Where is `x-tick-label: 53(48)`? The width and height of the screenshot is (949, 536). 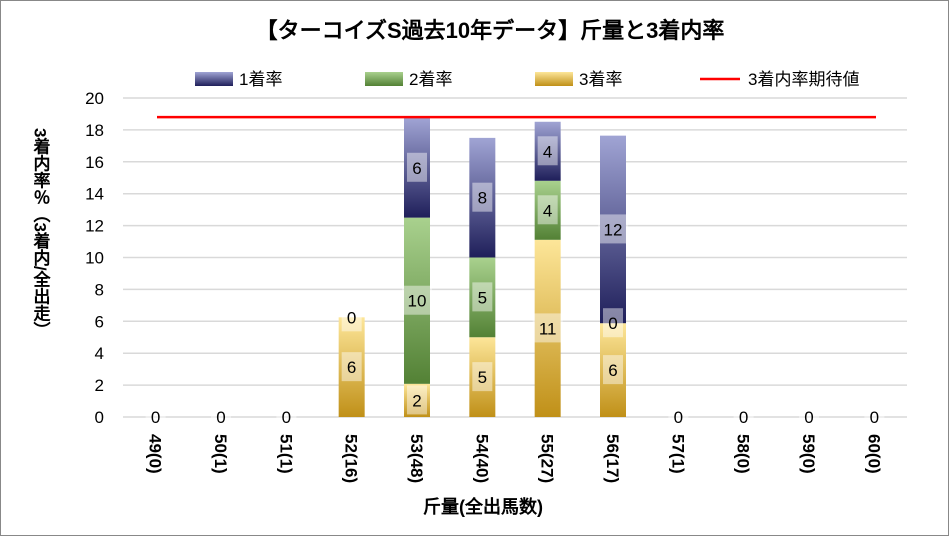 x-tick-label: 53(48) is located at coordinates (416, 458).